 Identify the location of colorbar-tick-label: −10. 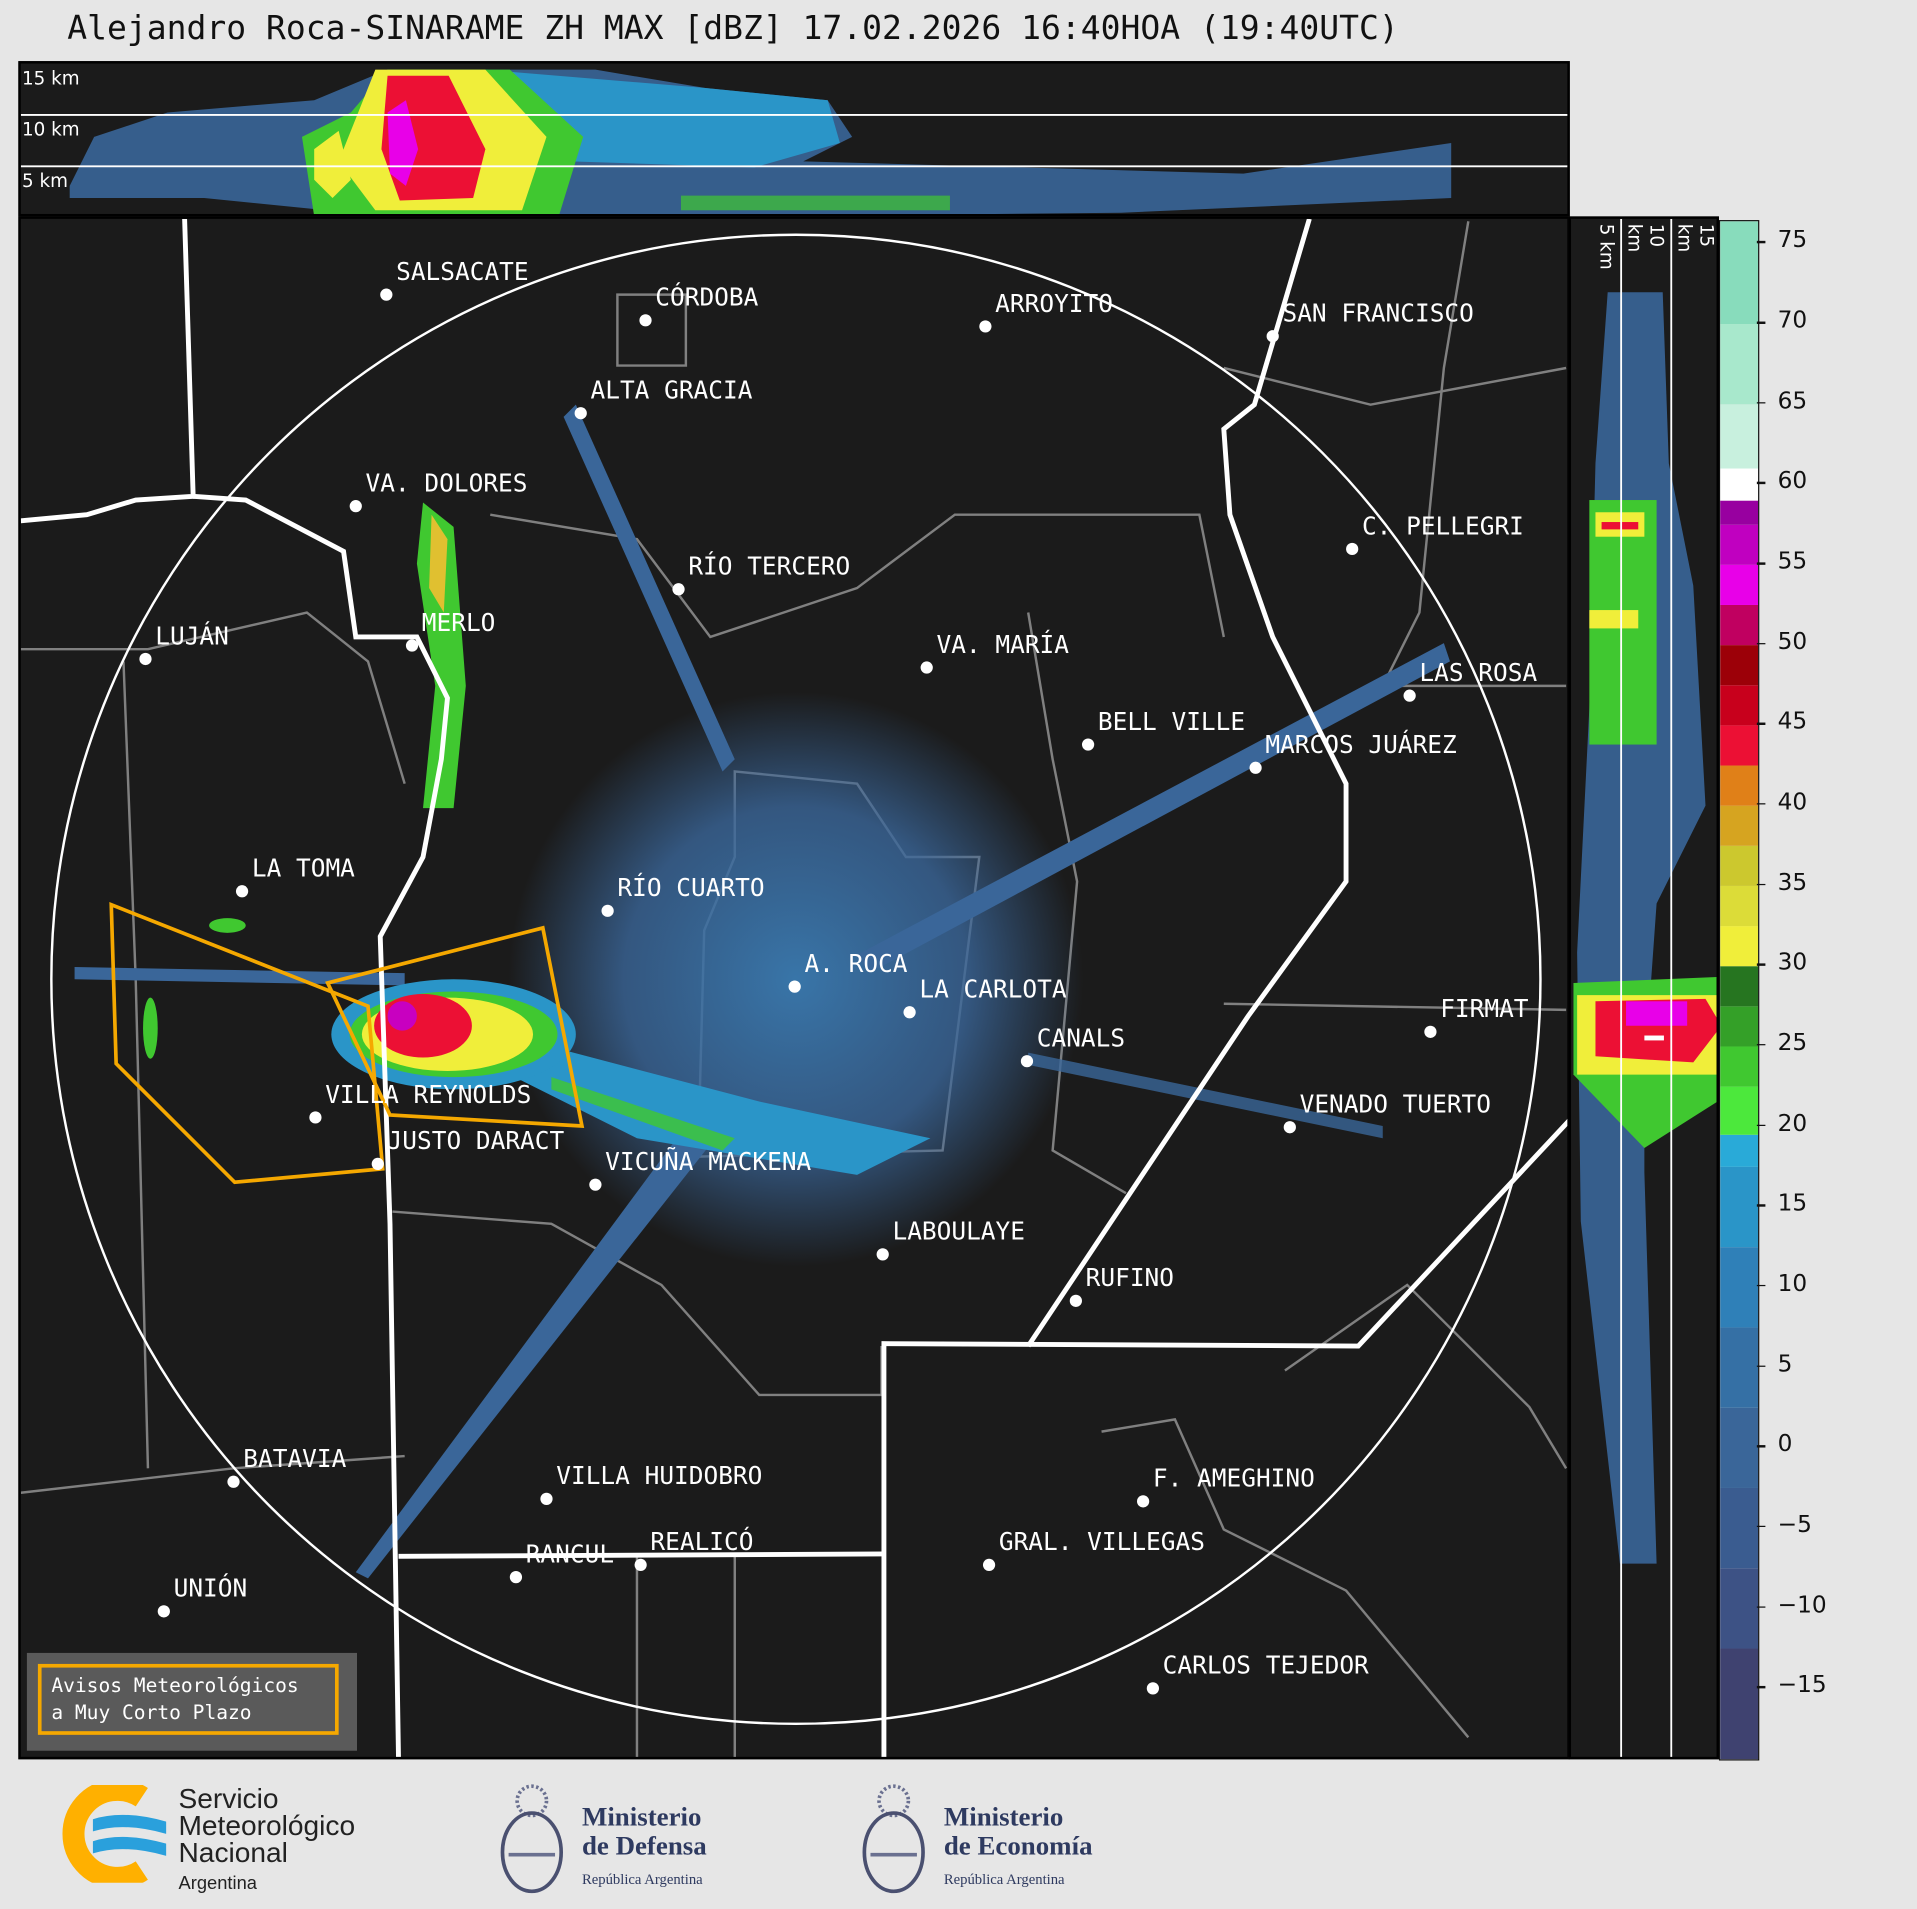
(1802, 1605).